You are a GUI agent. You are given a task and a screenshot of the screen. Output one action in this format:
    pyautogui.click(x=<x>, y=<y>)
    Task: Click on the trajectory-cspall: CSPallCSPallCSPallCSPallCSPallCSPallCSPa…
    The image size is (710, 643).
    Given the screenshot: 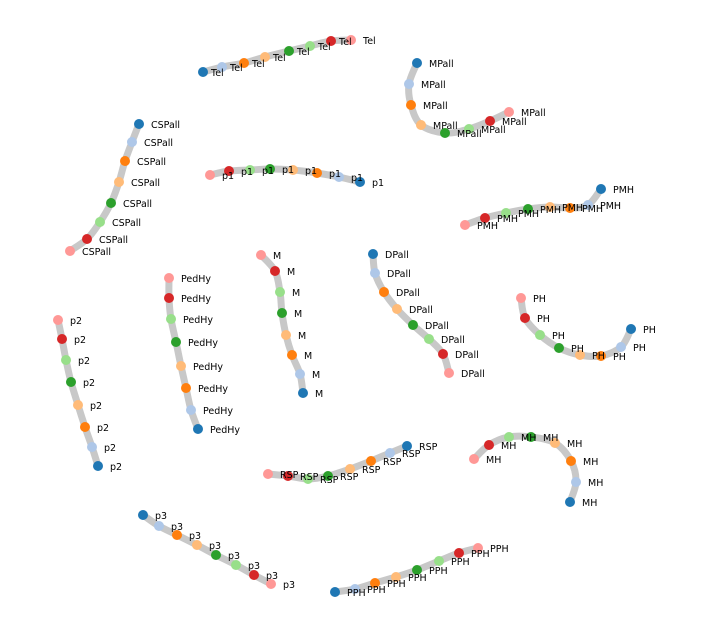 What is the action you would take?
    pyautogui.click(x=122, y=188)
    